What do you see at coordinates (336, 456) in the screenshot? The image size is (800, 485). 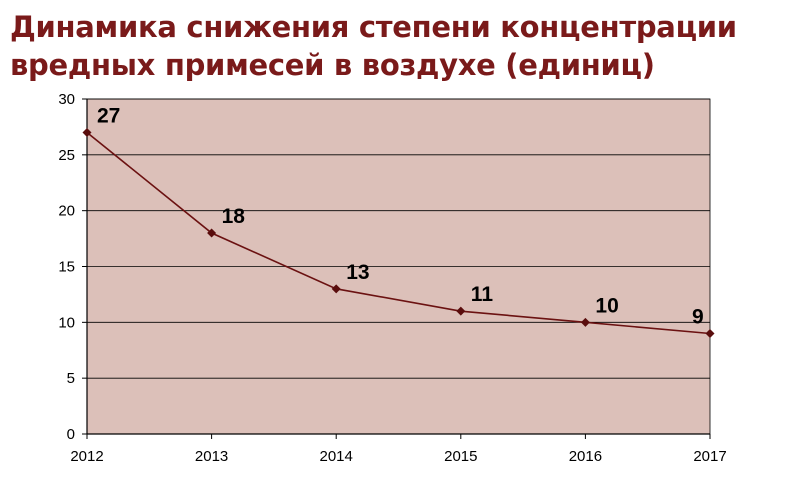 I see `x-tick-label: 2014` at bounding box center [336, 456].